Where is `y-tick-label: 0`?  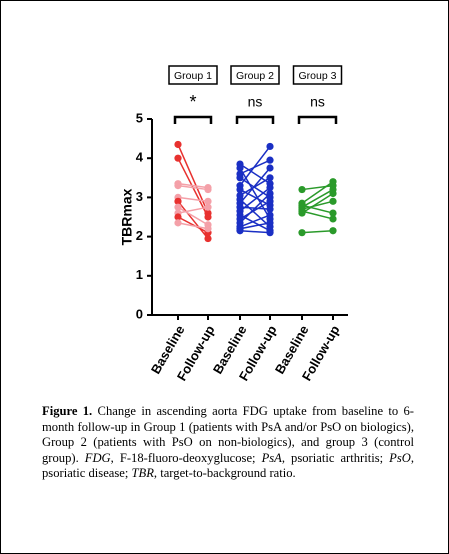 y-tick-label: 0 is located at coordinates (139, 313).